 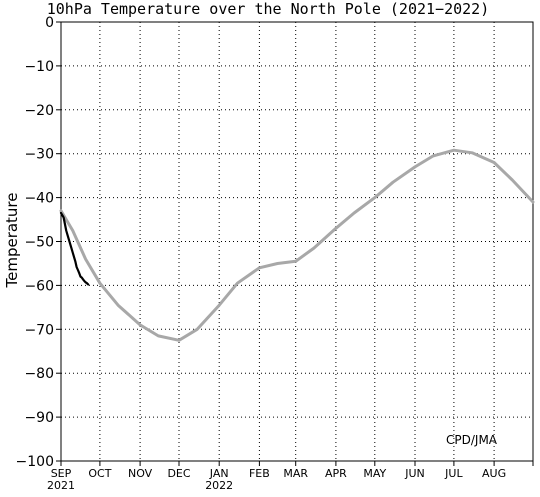 I want to click on y-tick-label: −50, so click(x=39, y=243).